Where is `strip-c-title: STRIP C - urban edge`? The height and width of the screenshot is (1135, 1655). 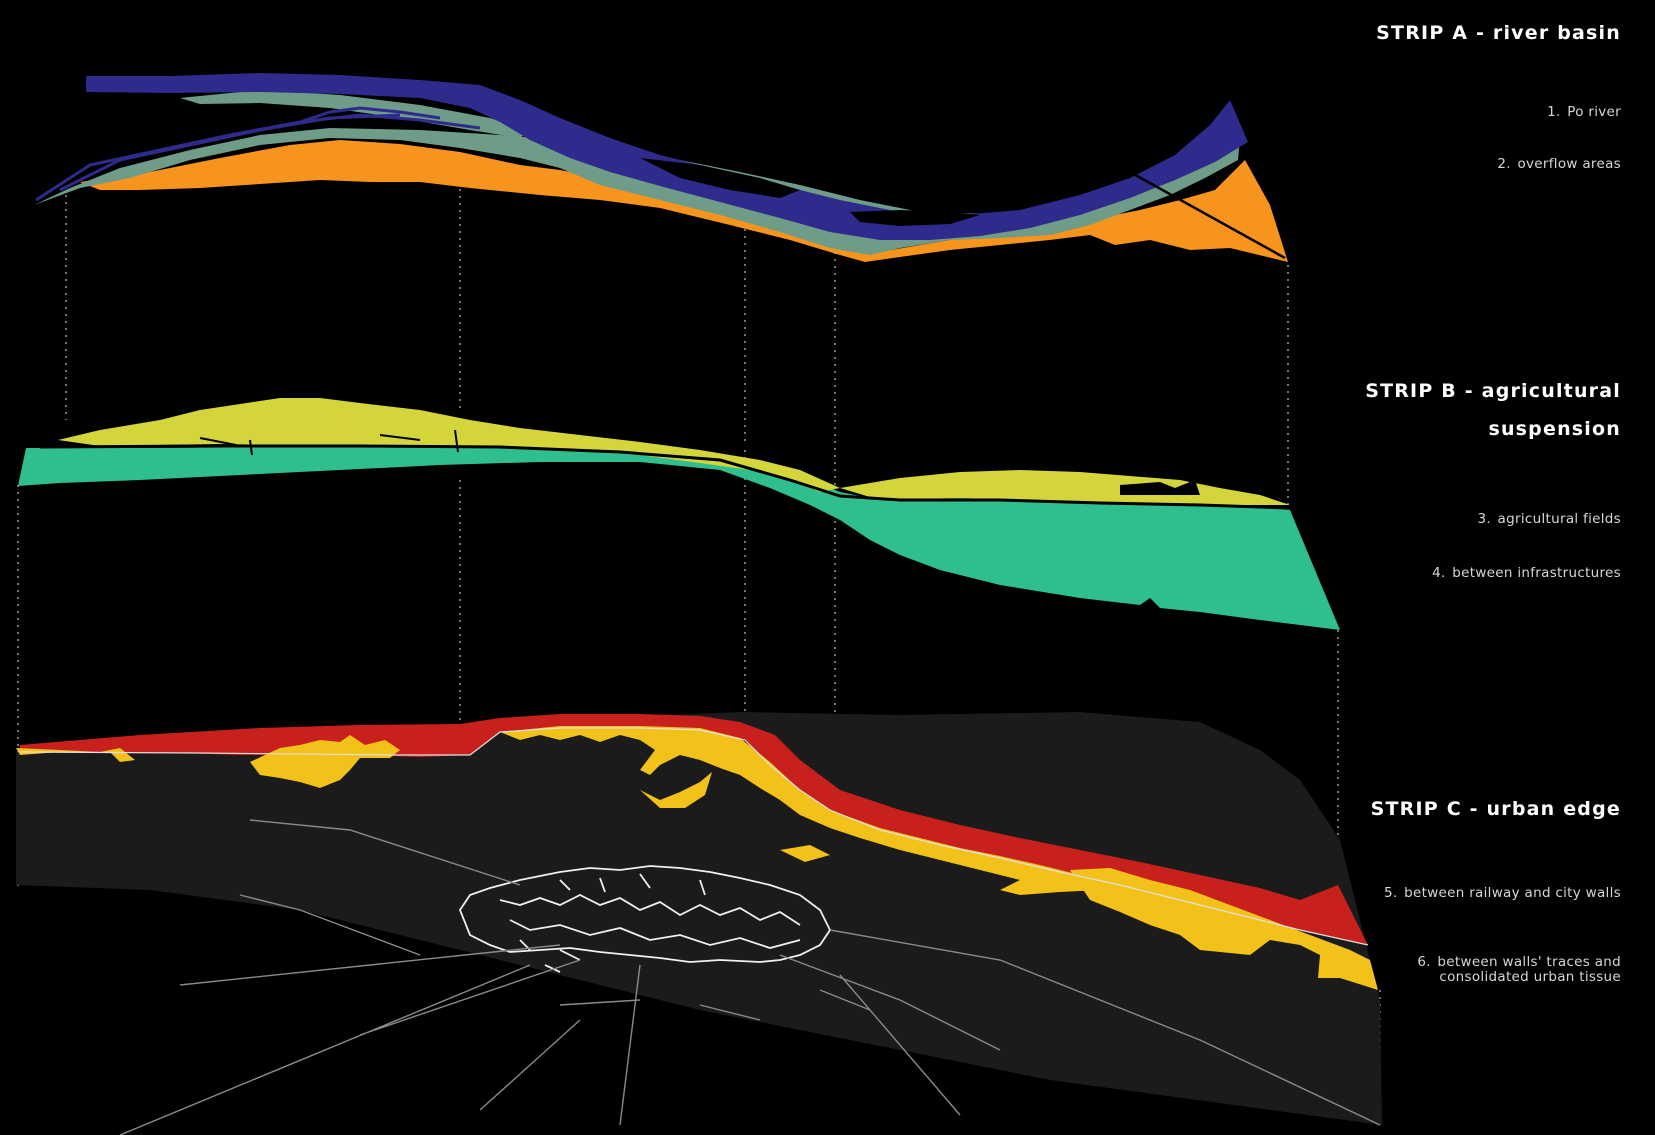 strip-c-title: STRIP C - urban edge is located at coordinates (1495, 809).